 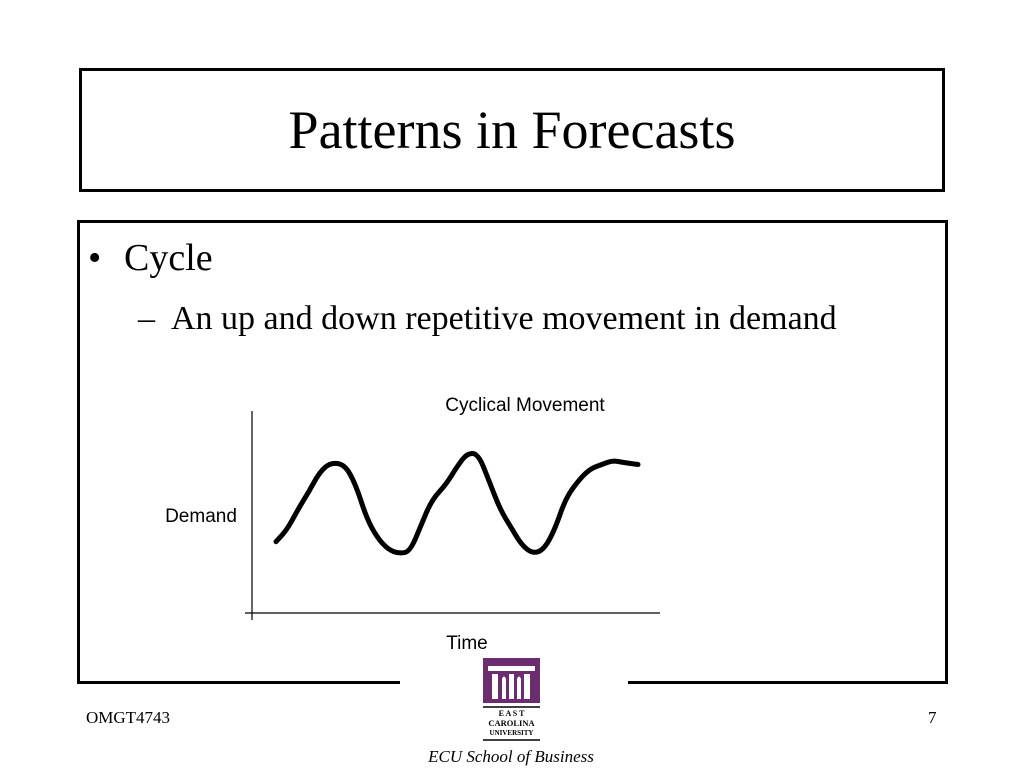 I want to click on content-frame-bottom-left, so click(x=238, y=682).